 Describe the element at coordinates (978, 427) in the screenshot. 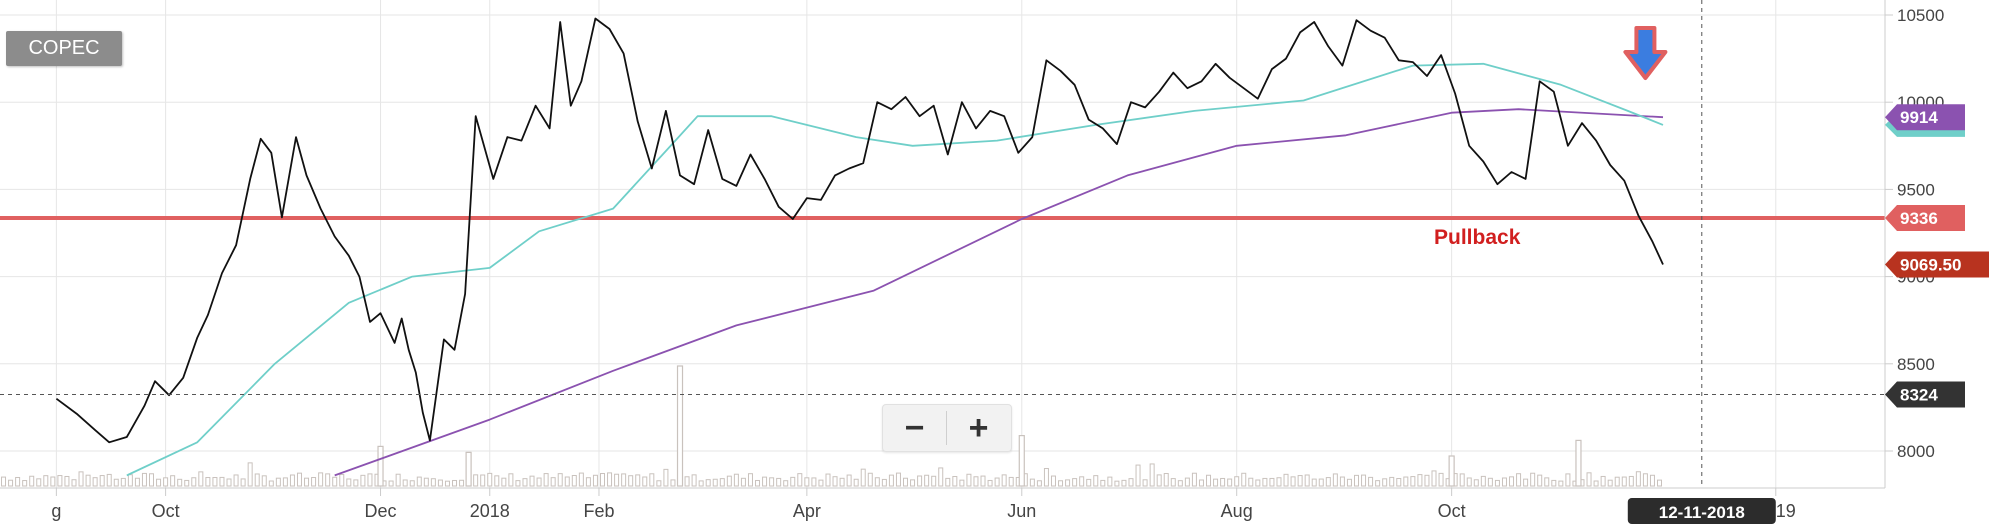

I see `zoom-in-button: +` at that location.